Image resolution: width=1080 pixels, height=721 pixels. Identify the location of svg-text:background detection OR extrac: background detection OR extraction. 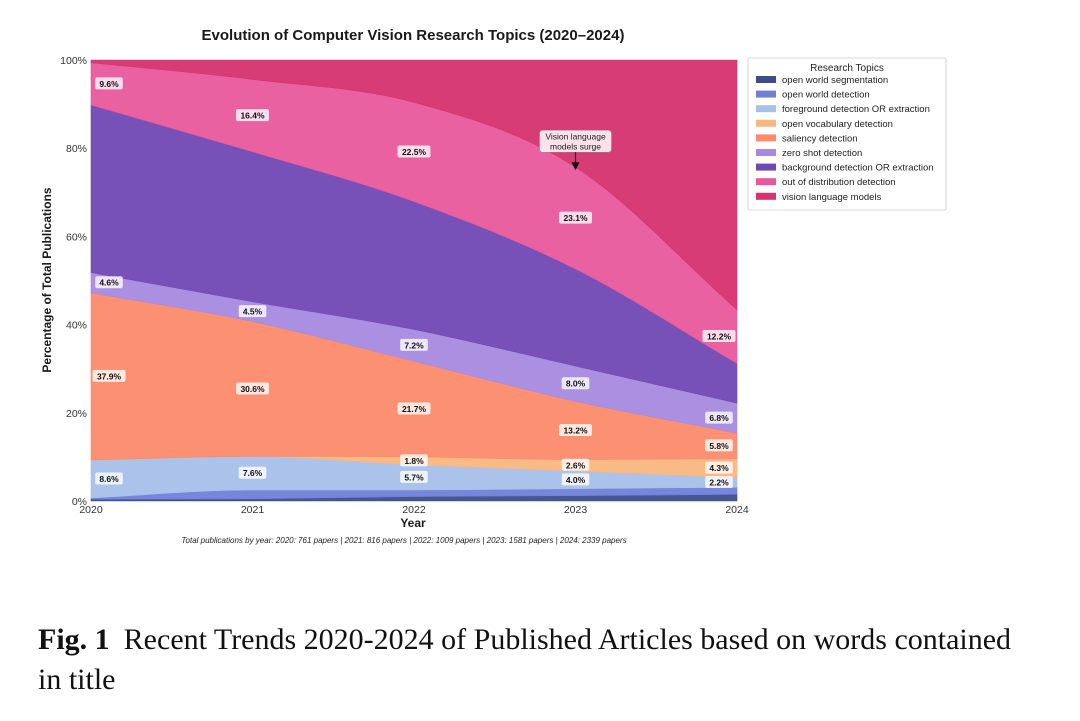
(858, 168).